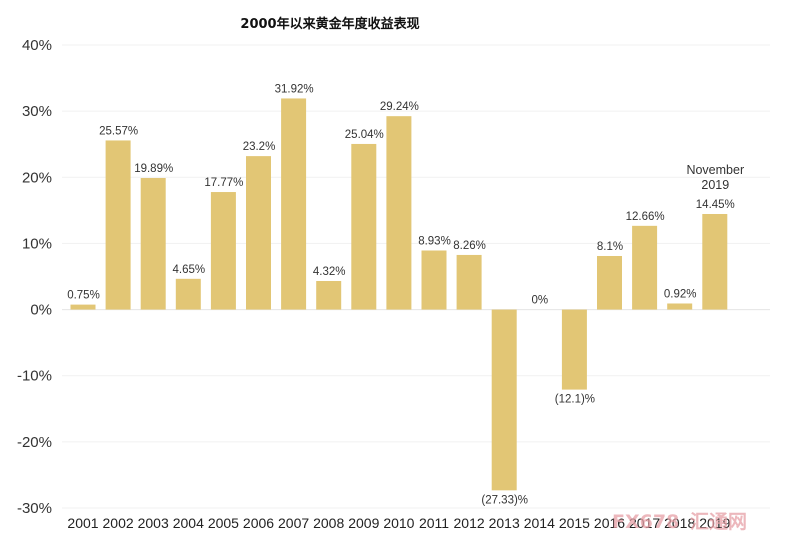 The image size is (791, 555). Describe the element at coordinates (83, 296) in the screenshot. I see `data-label-2001: 0.75%` at that location.